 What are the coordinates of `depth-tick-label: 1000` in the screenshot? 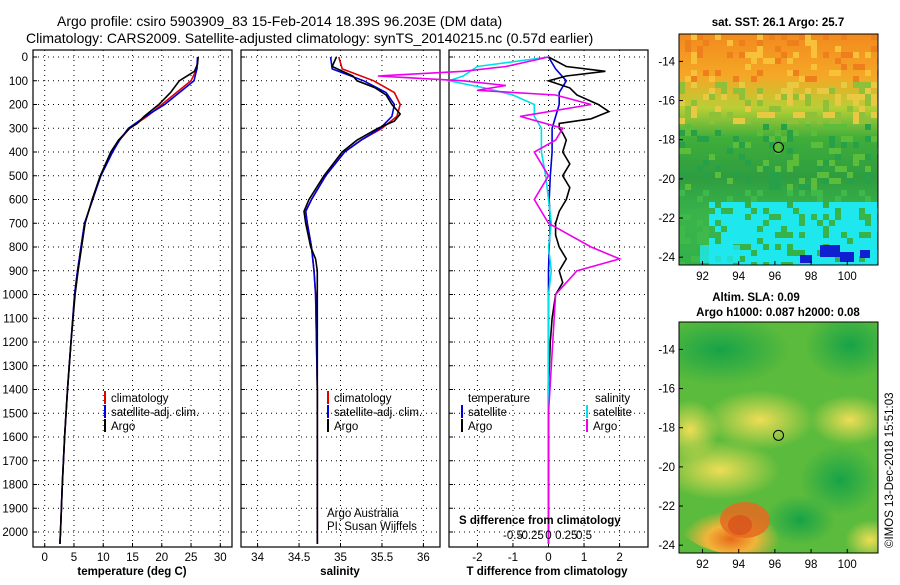 It's located at (15, 296).